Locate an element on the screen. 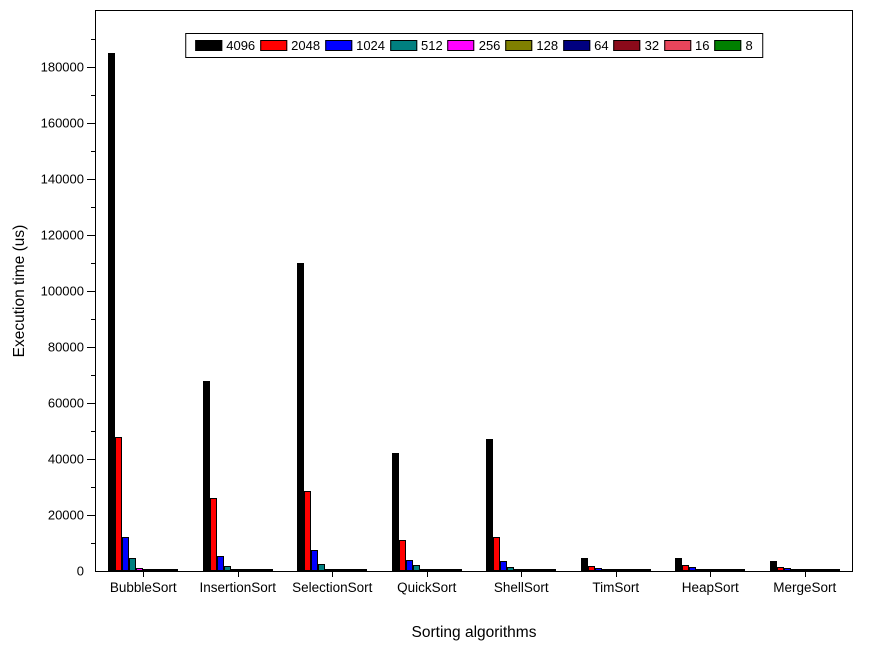  legend-item: 16 is located at coordinates (687, 45).